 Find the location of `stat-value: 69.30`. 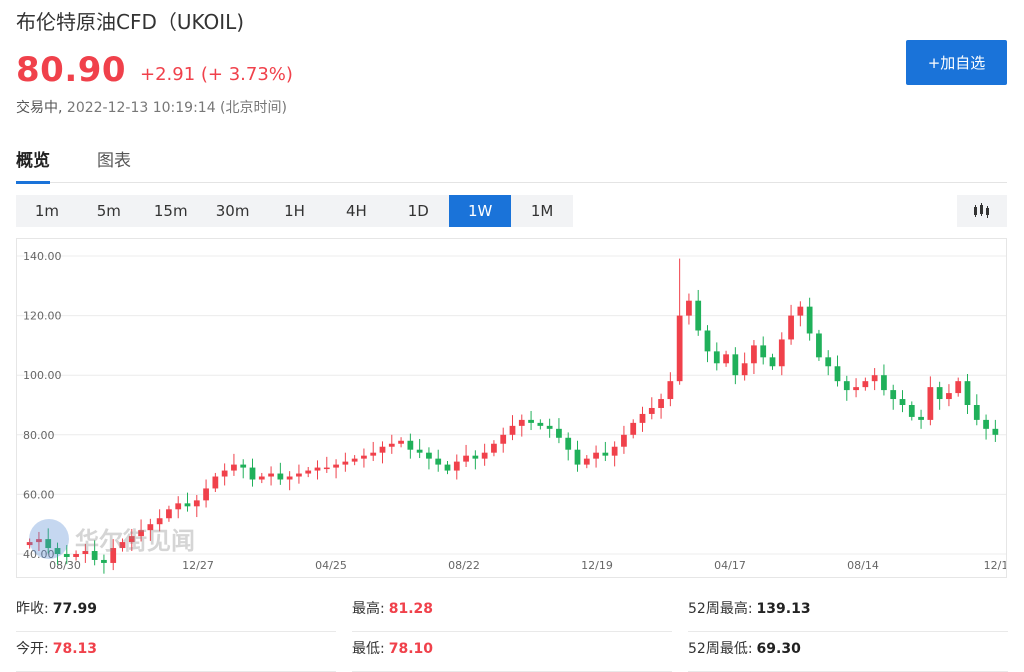

stat-value: 69.30 is located at coordinates (778, 649).